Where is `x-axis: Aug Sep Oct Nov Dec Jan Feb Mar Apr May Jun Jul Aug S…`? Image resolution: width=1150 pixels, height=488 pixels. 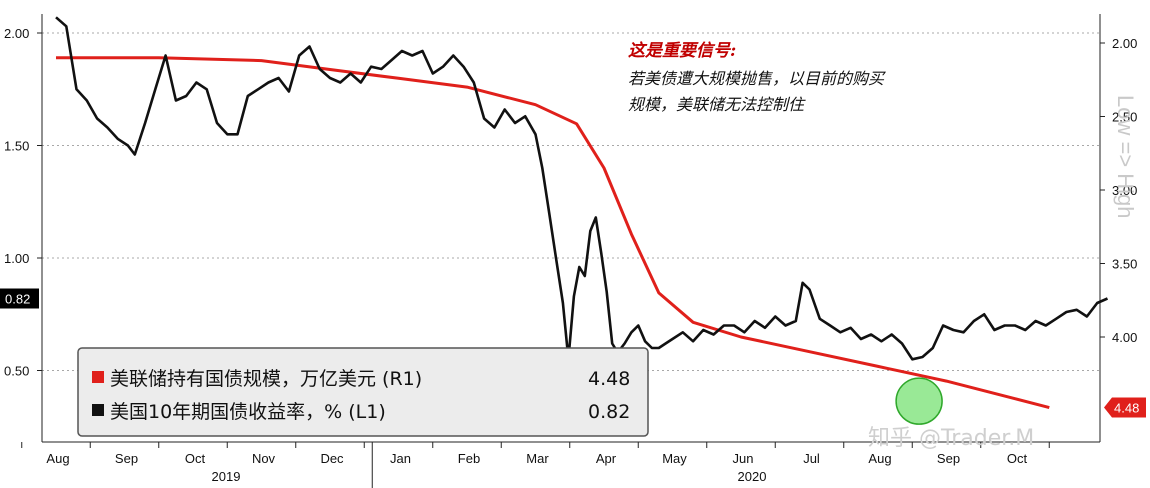 x-axis: Aug Sep Oct Nov Dec Jan Feb Mar Apr May Jun Jul Aug S… is located at coordinates (535, 465).